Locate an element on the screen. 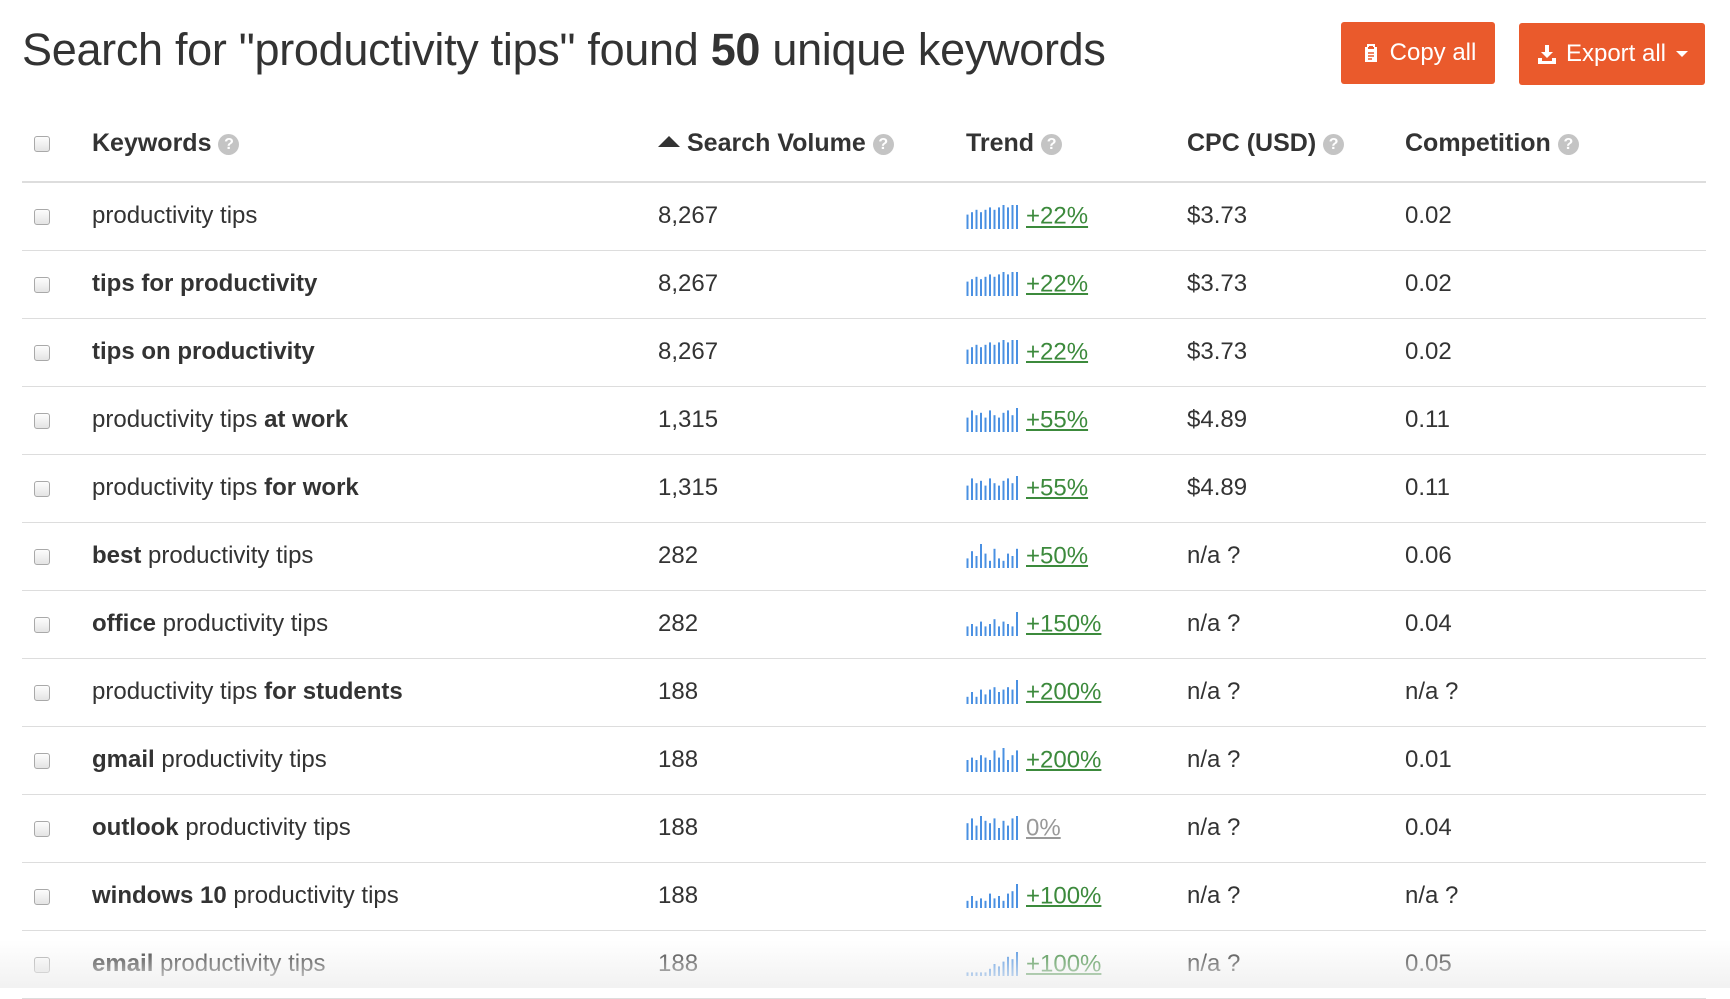 The height and width of the screenshot is (999, 1730). keyword-count: 50 is located at coordinates (735, 49).